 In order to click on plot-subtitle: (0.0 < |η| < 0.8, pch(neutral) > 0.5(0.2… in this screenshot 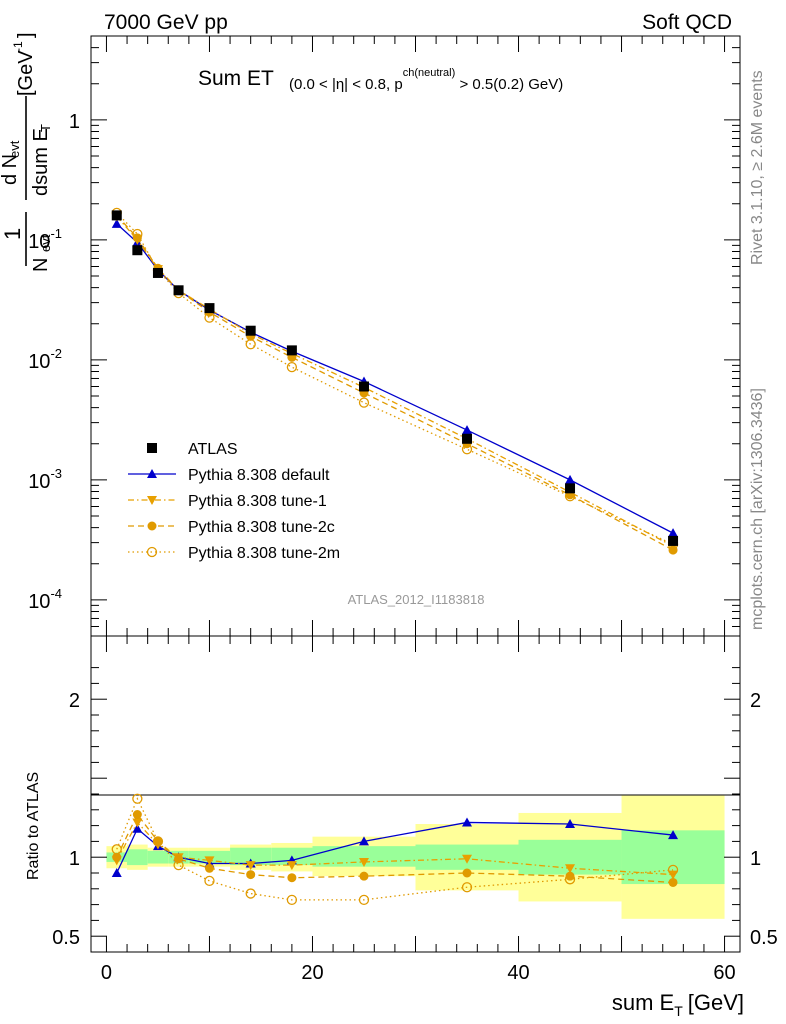, I will do `click(426, 80)`.